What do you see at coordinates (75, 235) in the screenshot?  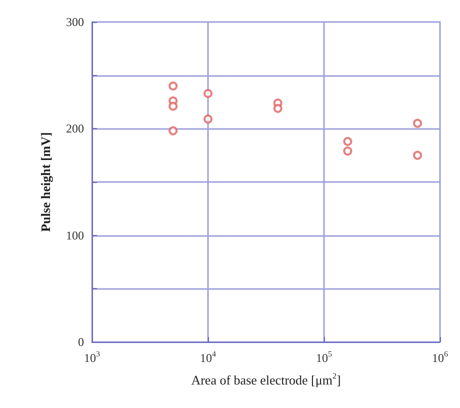 I see `y-tick-label: 100` at bounding box center [75, 235].